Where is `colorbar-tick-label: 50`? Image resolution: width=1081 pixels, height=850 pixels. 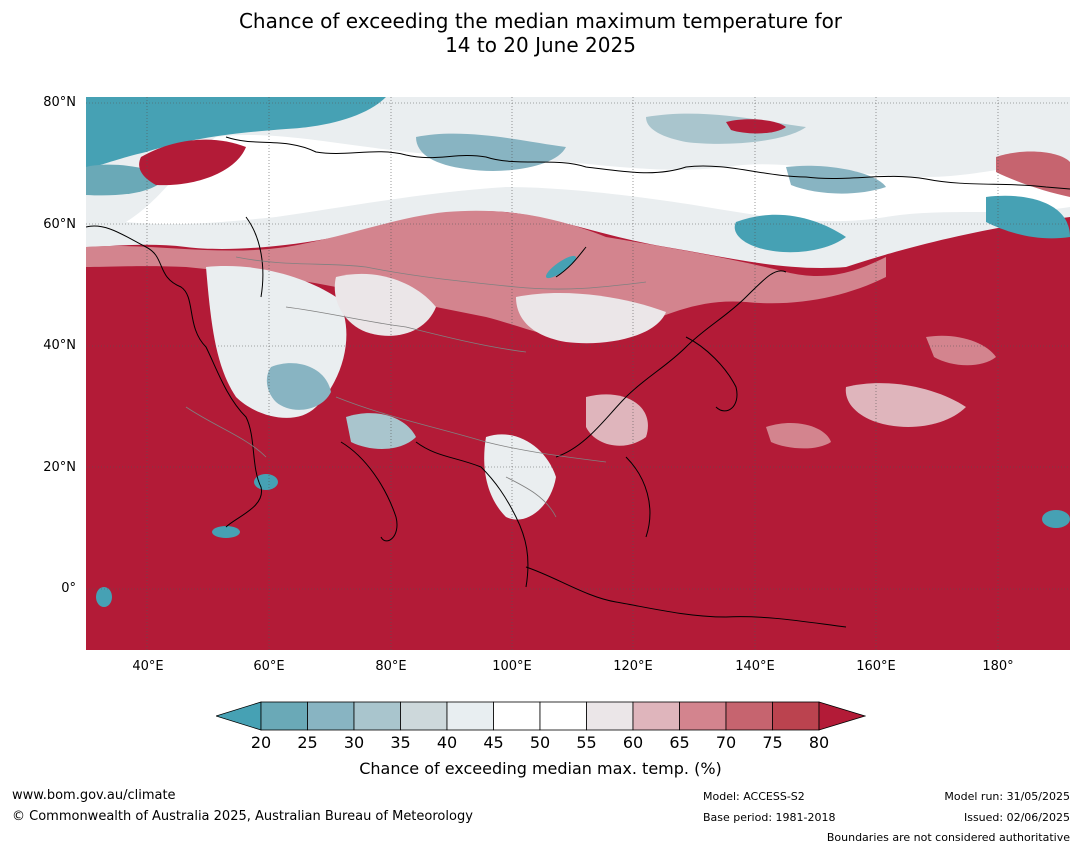 colorbar-tick-label: 50 is located at coordinates (540, 742).